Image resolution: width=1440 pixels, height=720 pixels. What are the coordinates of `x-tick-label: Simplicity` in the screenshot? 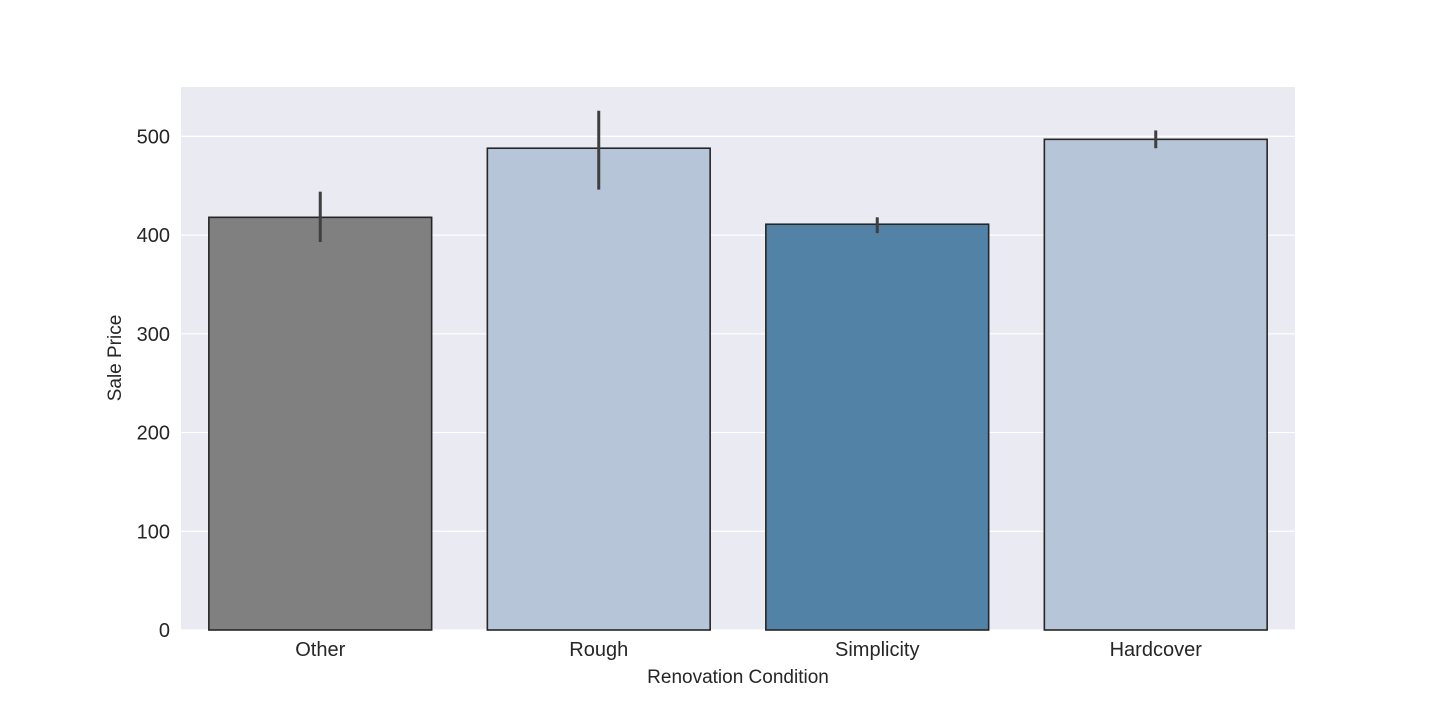 It's located at (877, 650).